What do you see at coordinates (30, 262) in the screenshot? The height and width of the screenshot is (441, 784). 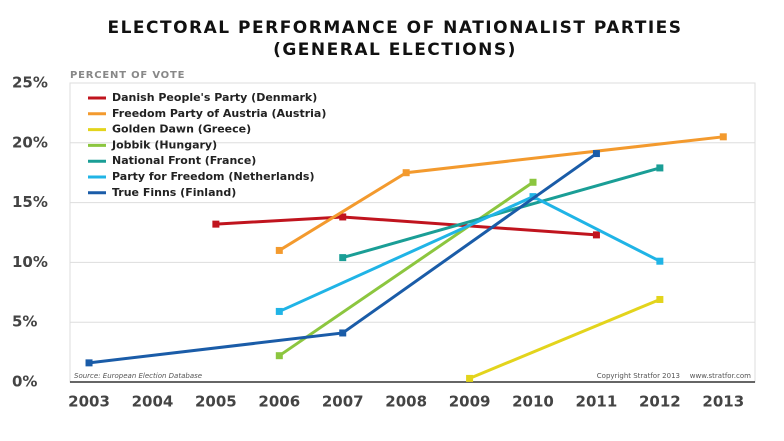 I see `y-tick-label: 10%` at bounding box center [30, 262].